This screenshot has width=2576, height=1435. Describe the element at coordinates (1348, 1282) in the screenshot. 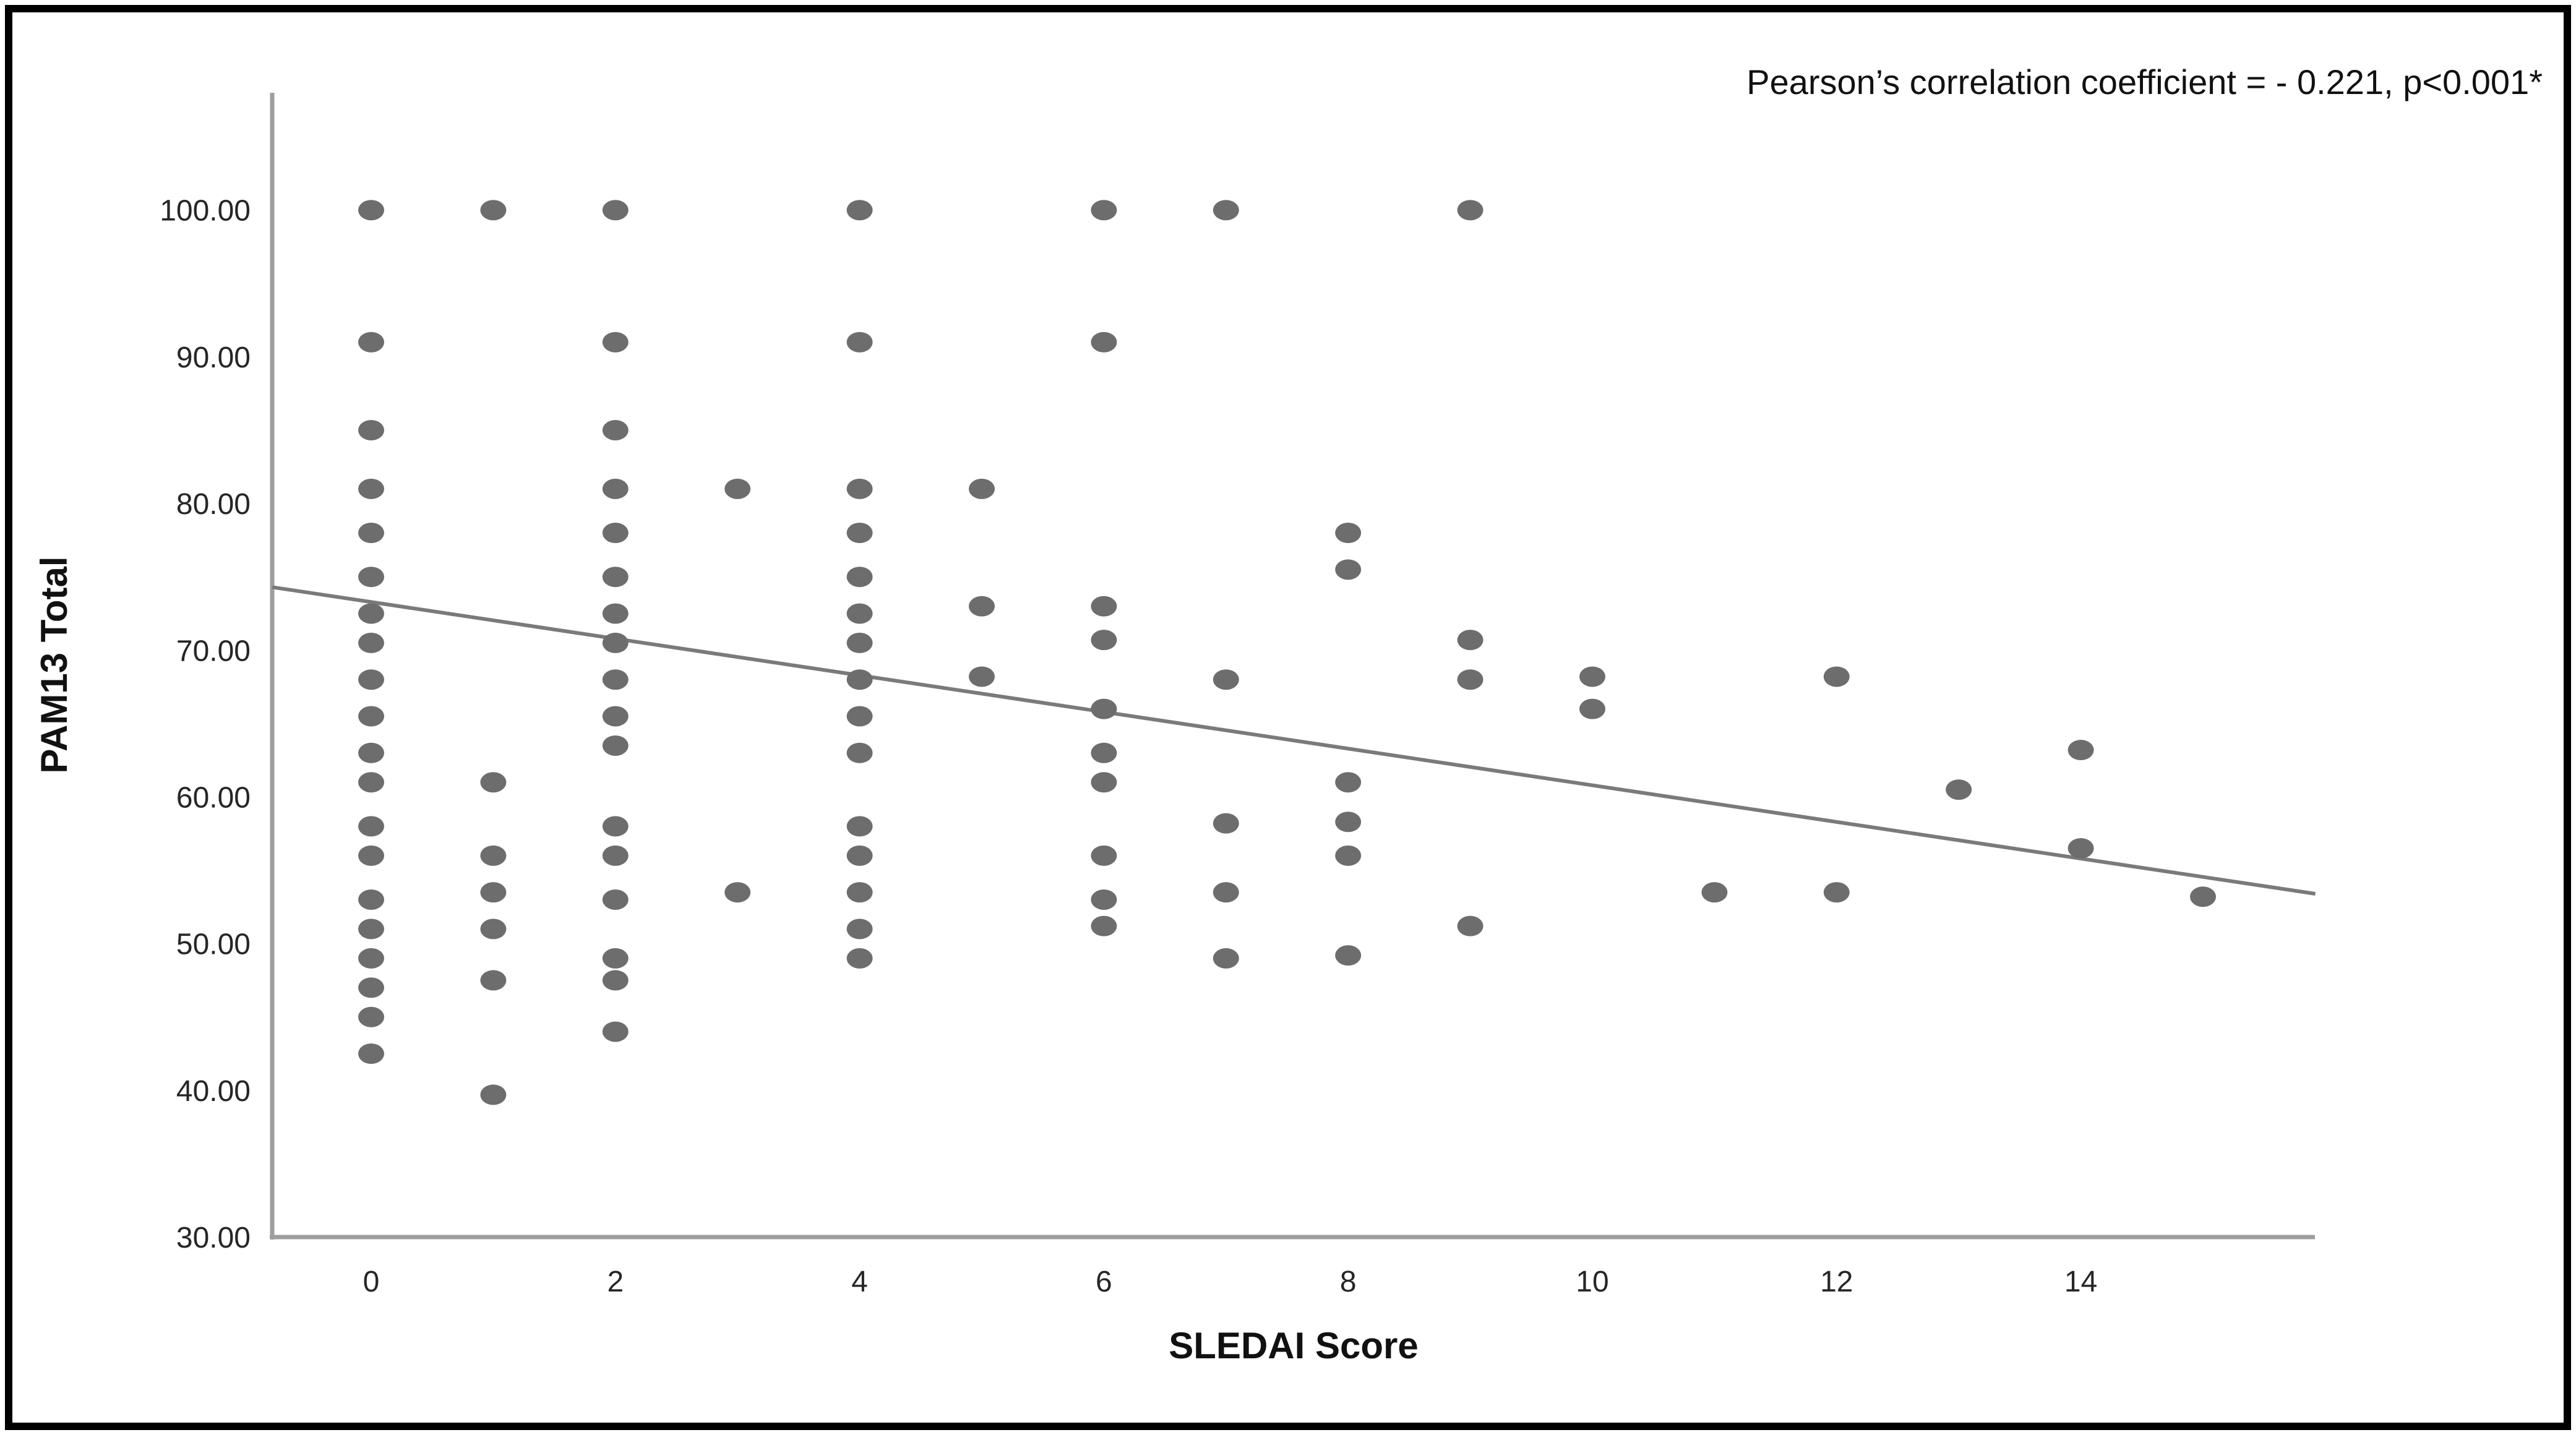

I see `x-tick-label: 8` at that location.